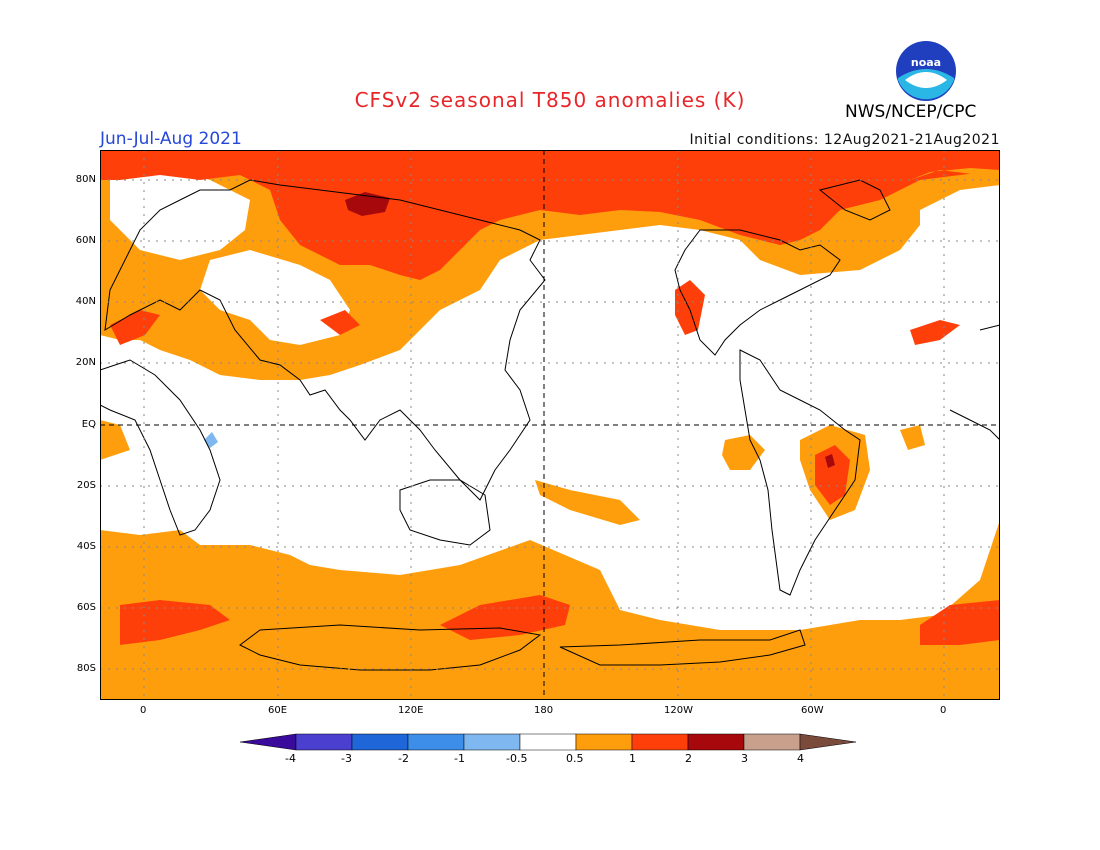 Image resolution: width=1100 pixels, height=850 pixels. What do you see at coordinates (78, 425) in the screenshot?
I see `lat-labels: 80N 60N 40N 20N EQ 20S 40S 60S 80S` at bounding box center [78, 425].